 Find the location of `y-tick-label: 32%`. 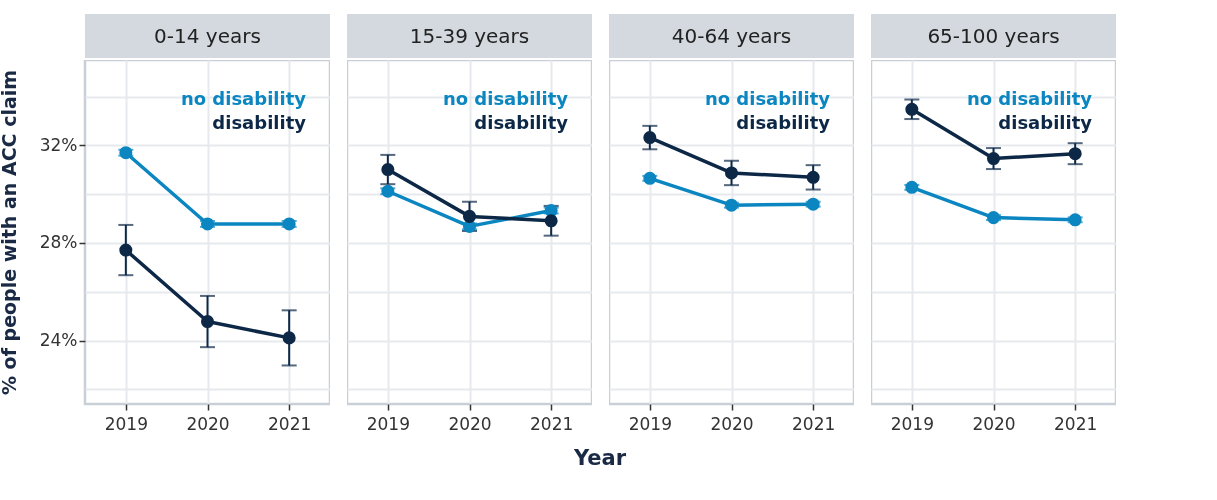

y-tick-label: 32% is located at coordinates (58, 144).